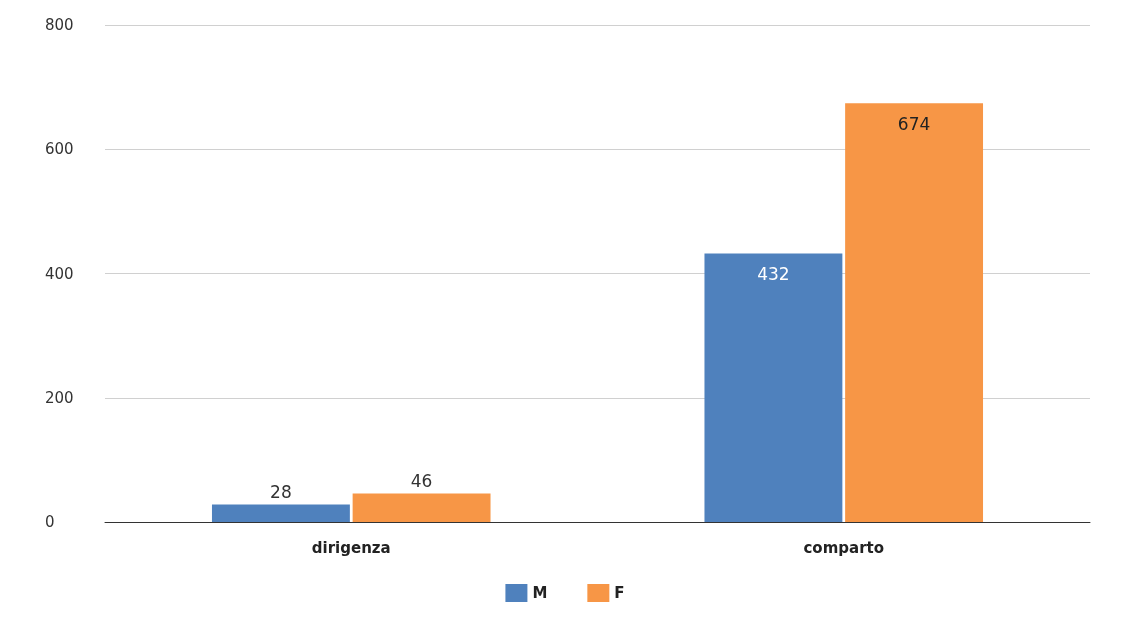 This screenshot has height=617, width=1130. Describe the element at coordinates (50, 522) in the screenshot. I see `y-tick-label: 0` at that location.